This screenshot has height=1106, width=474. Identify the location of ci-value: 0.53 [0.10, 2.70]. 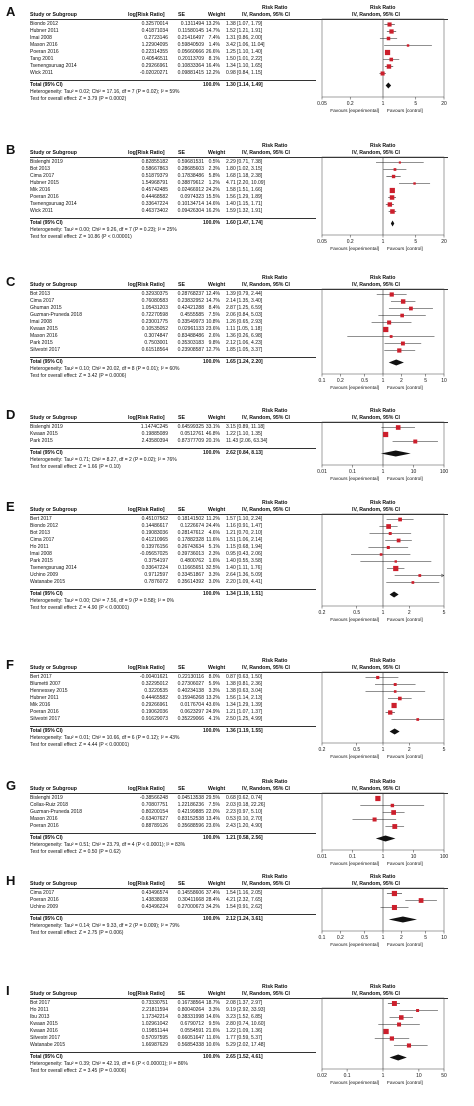
(244, 819).